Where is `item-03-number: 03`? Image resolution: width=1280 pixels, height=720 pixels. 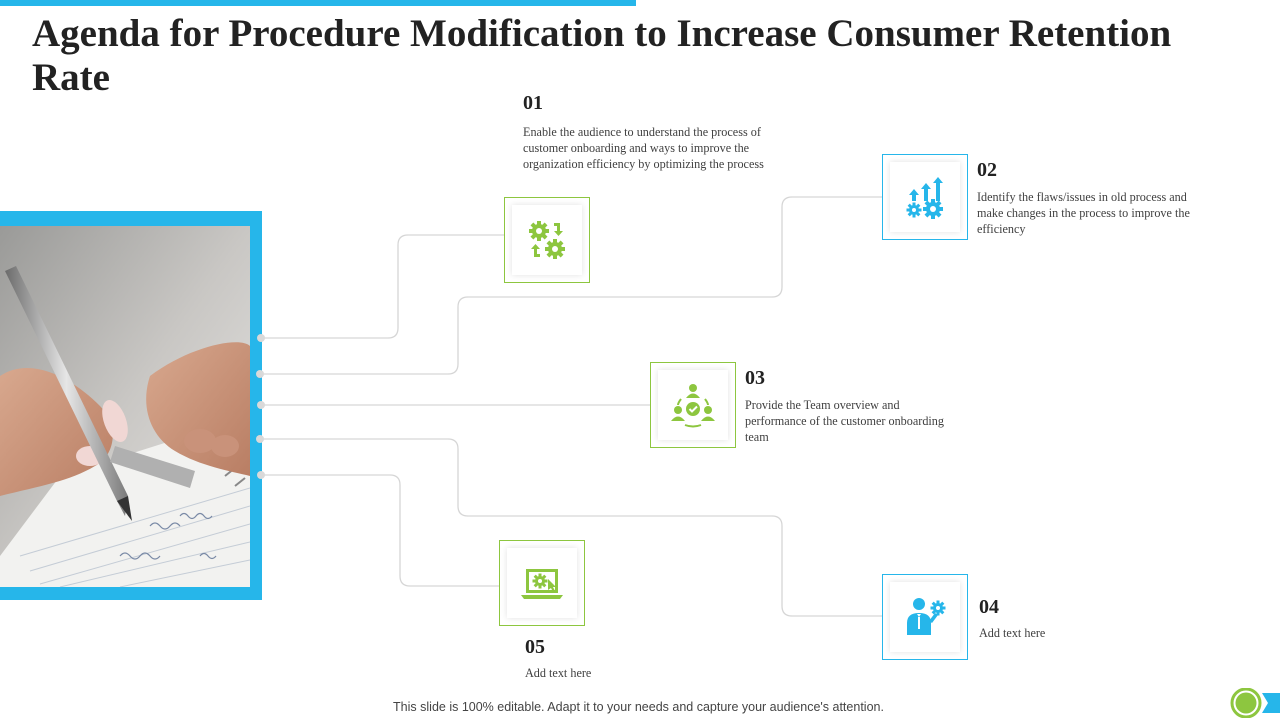 item-03-number: 03 is located at coordinates (755, 378).